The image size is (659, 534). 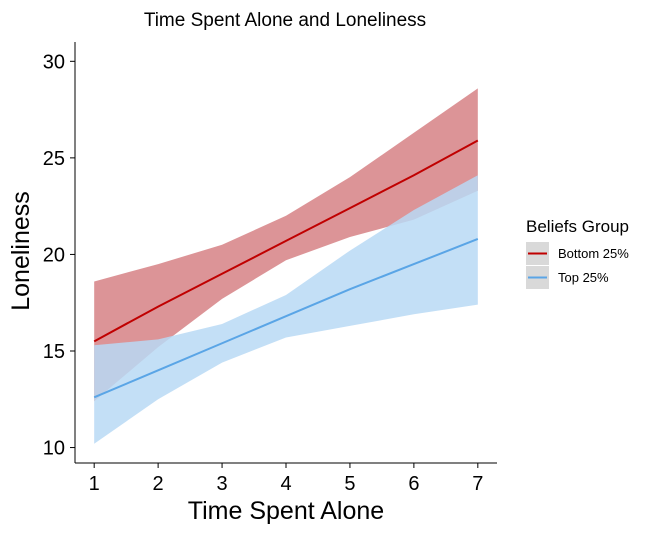 What do you see at coordinates (286, 511) in the screenshot?
I see `x-axis-title: Time Spent Alone` at bounding box center [286, 511].